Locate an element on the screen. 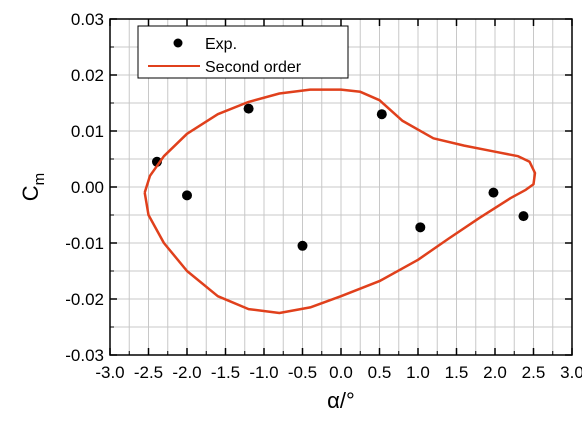  x-tick-label: 0.0 is located at coordinates (341, 372).